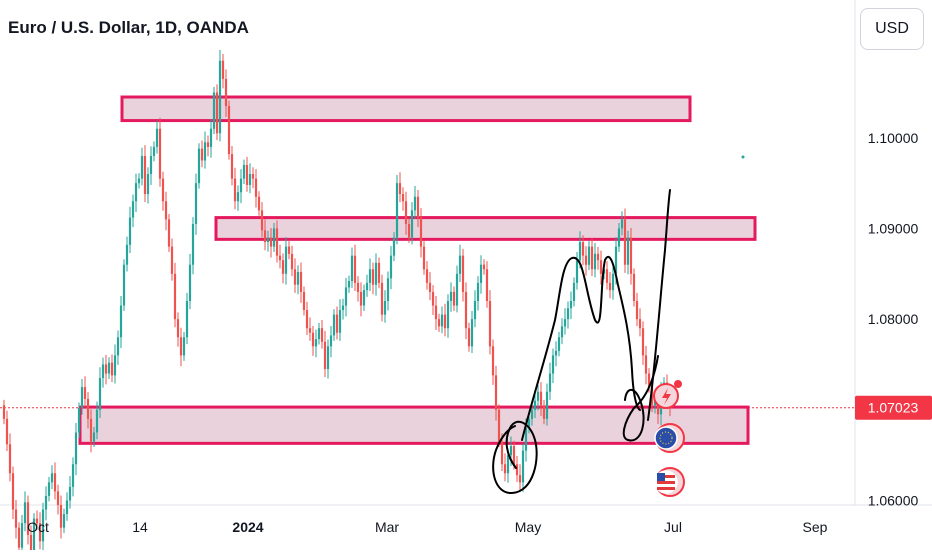  I want to click on time-tick-label: Sep, so click(815, 527).